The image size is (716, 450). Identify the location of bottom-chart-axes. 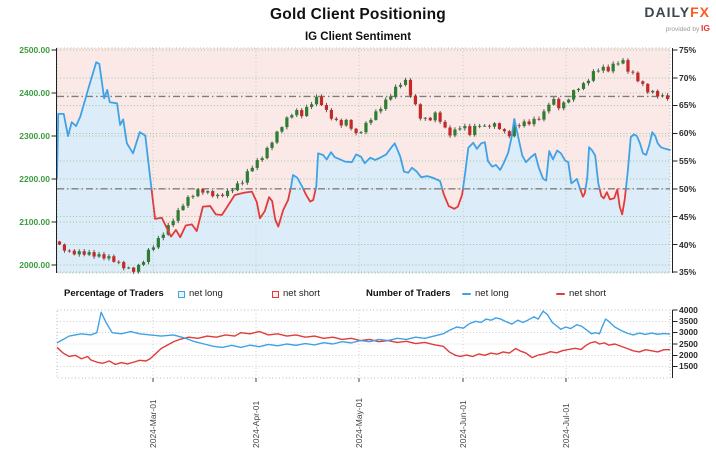
(415, 345).